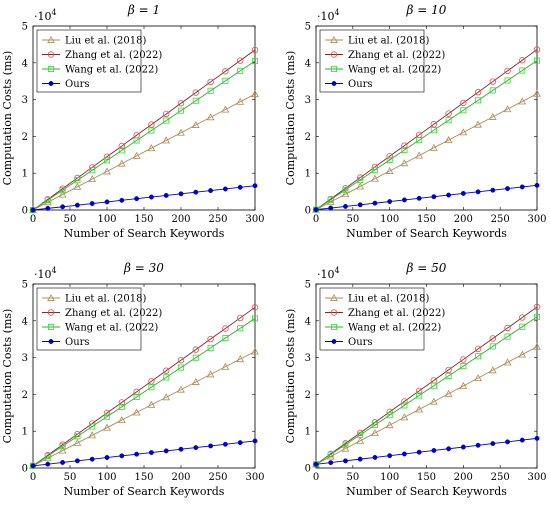  Describe the element at coordinates (111, 70) in the screenshot. I see `legend-label: Wang et al. (2022)` at that location.